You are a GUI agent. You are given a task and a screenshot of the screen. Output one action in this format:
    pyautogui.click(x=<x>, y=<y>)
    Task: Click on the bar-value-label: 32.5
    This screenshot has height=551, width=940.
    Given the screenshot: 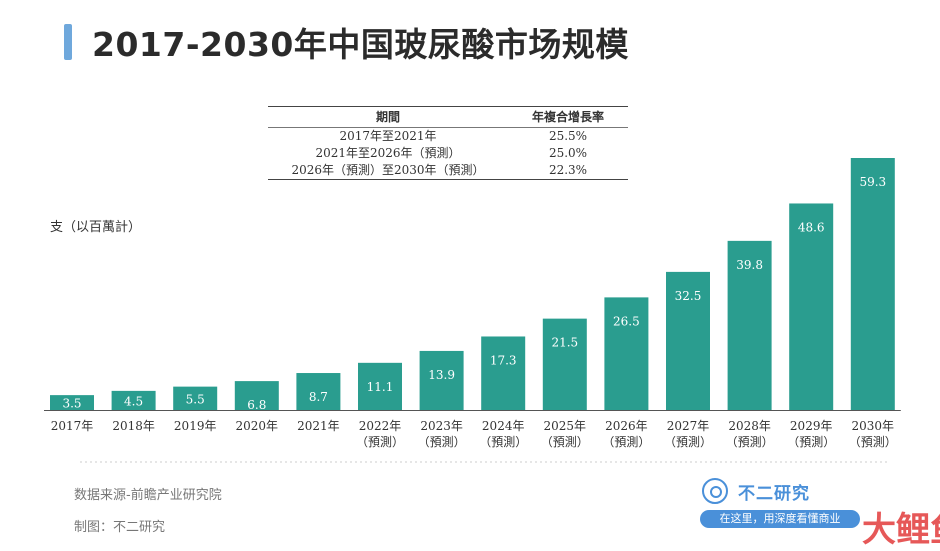 What is the action you would take?
    pyautogui.click(x=688, y=296)
    